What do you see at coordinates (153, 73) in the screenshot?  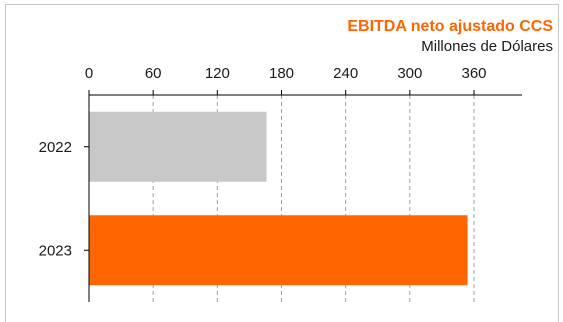 I see `tick-label-x-60: 60` at bounding box center [153, 73].